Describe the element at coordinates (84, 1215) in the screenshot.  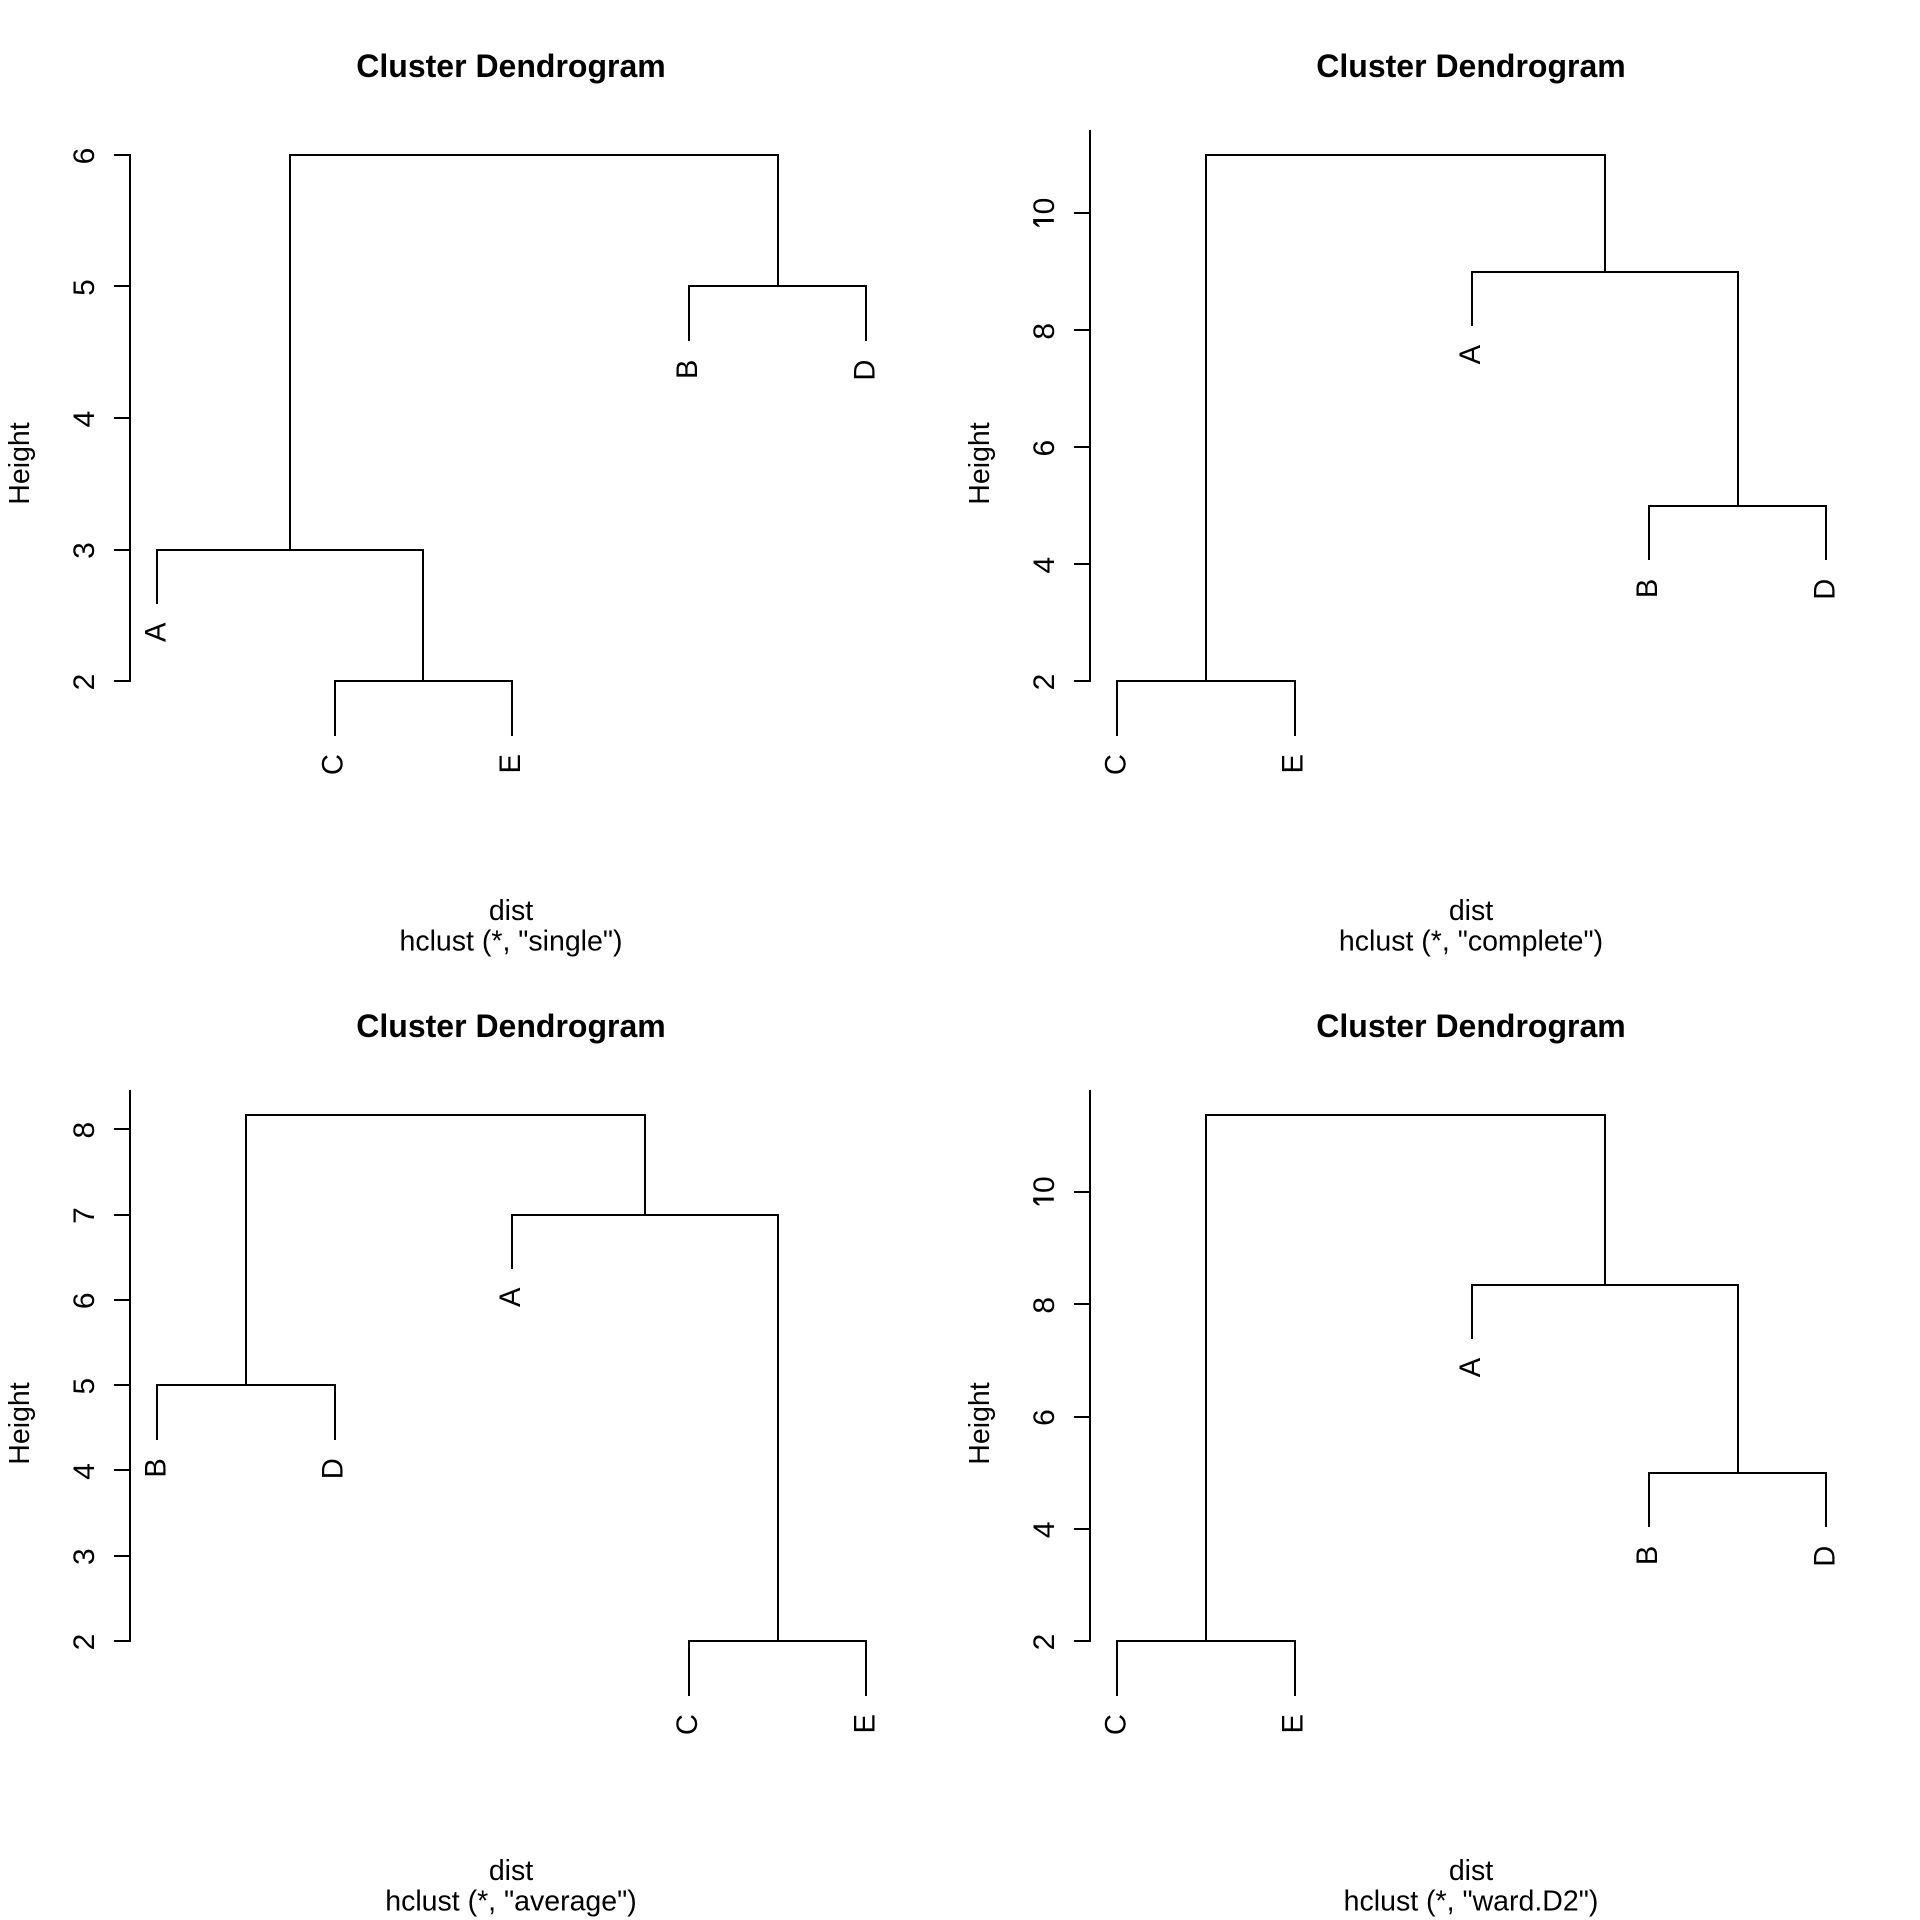
I see `svg-text: 7` at that location.